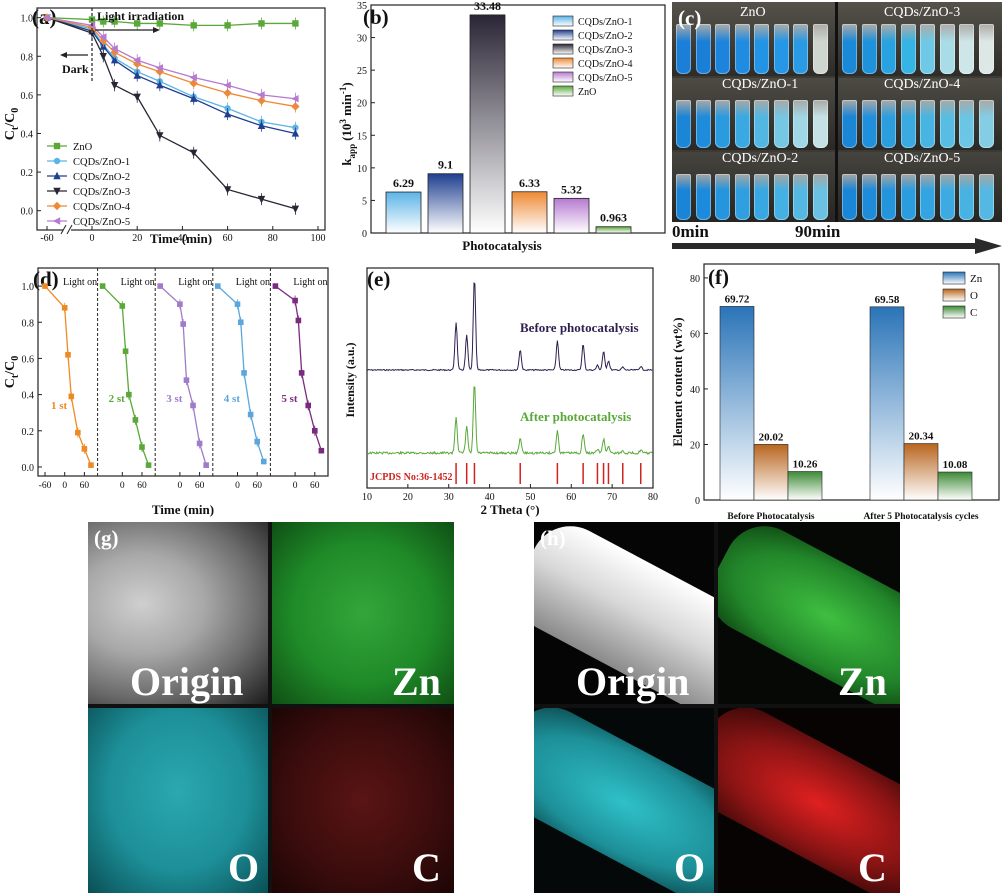  What do you see at coordinates (46, 238) in the screenshot?
I see `chart-a-xtick-label: -60` at bounding box center [46, 238].